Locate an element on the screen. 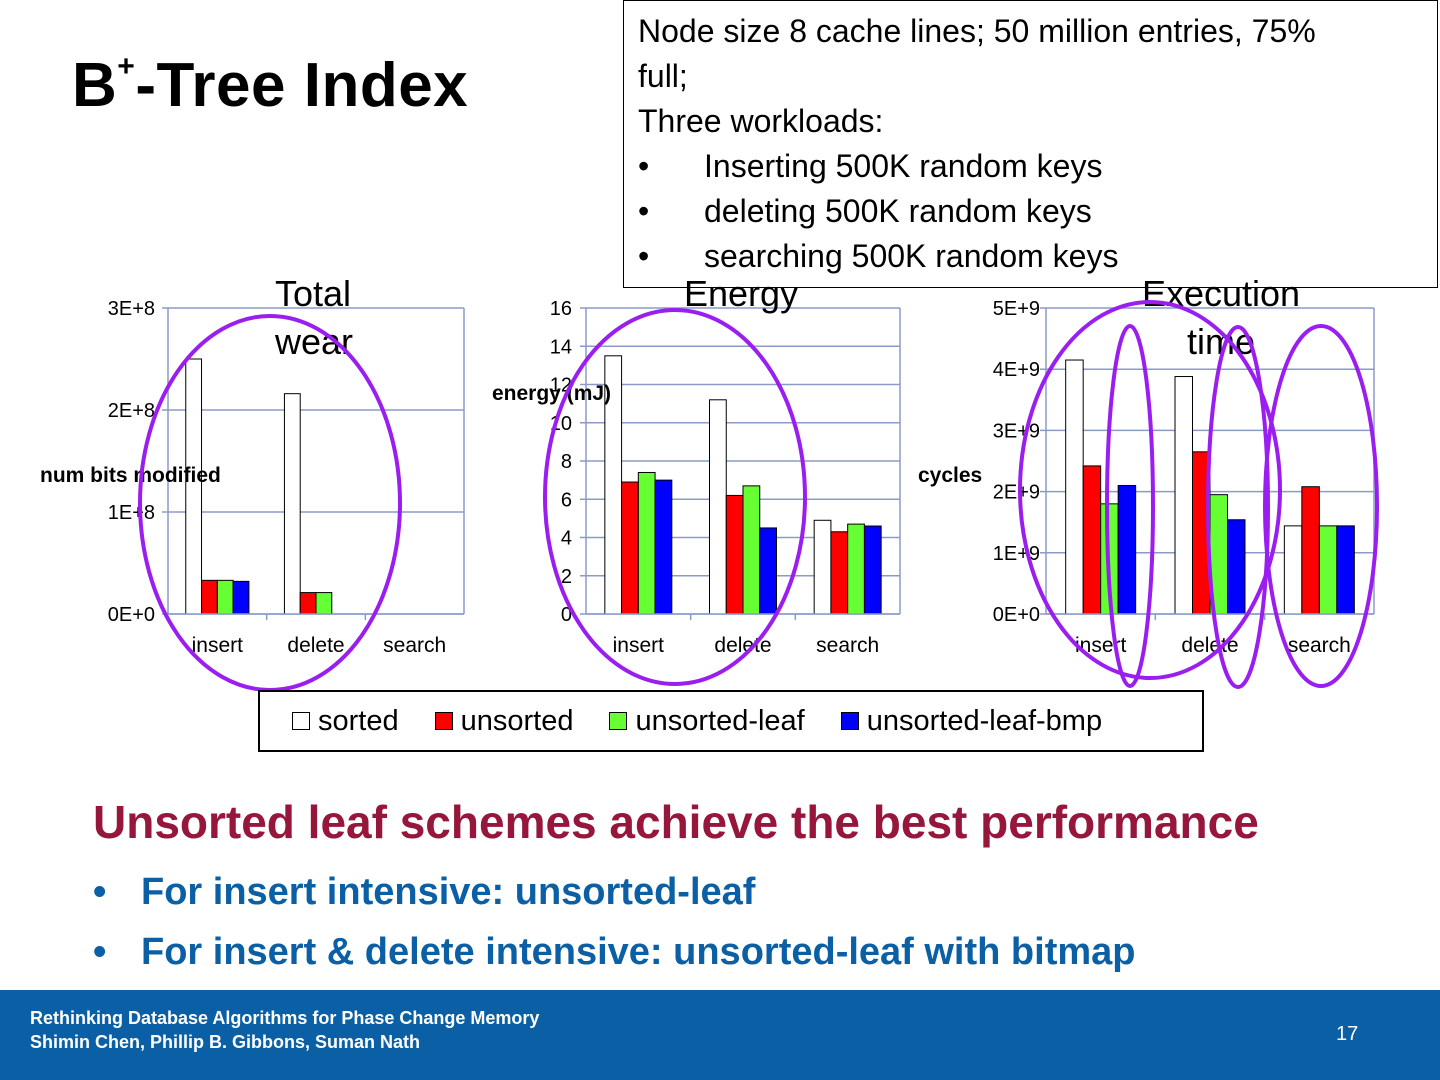 The image size is (1440, 1080). chart-total-wear-svg: 0E+0 1E+8 2E+8 3E+8 insert delete search is located at coordinates (286, 477).